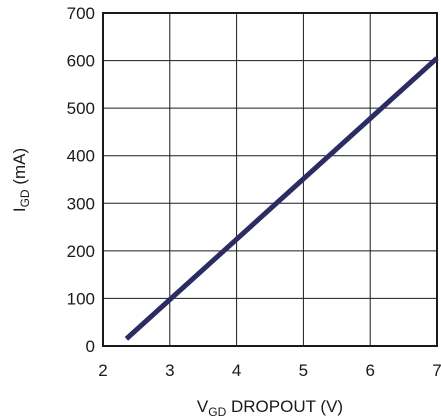 This screenshot has width=441, height=420. Describe the element at coordinates (81, 203) in the screenshot. I see `y-tick-label: 300` at that location.